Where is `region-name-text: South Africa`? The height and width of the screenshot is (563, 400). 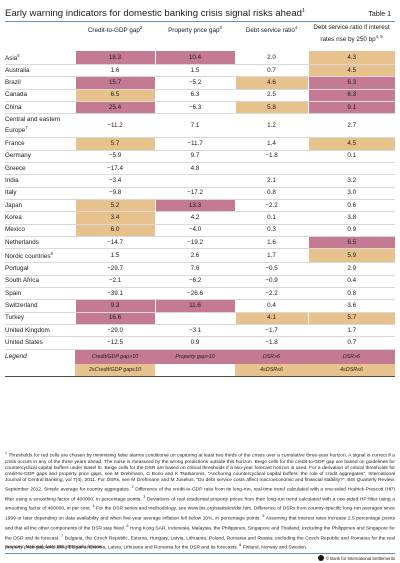 region-name-text: South Africa is located at coordinates (22, 281).